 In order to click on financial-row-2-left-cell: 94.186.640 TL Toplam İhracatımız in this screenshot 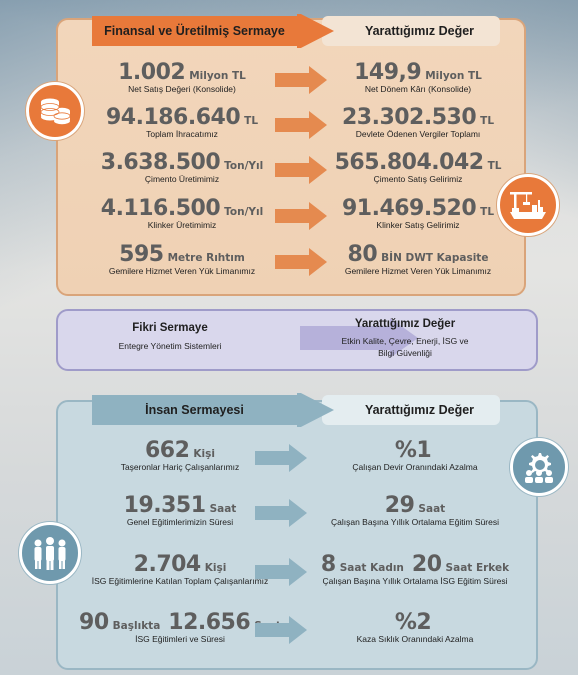, I will do `click(182, 122)`.